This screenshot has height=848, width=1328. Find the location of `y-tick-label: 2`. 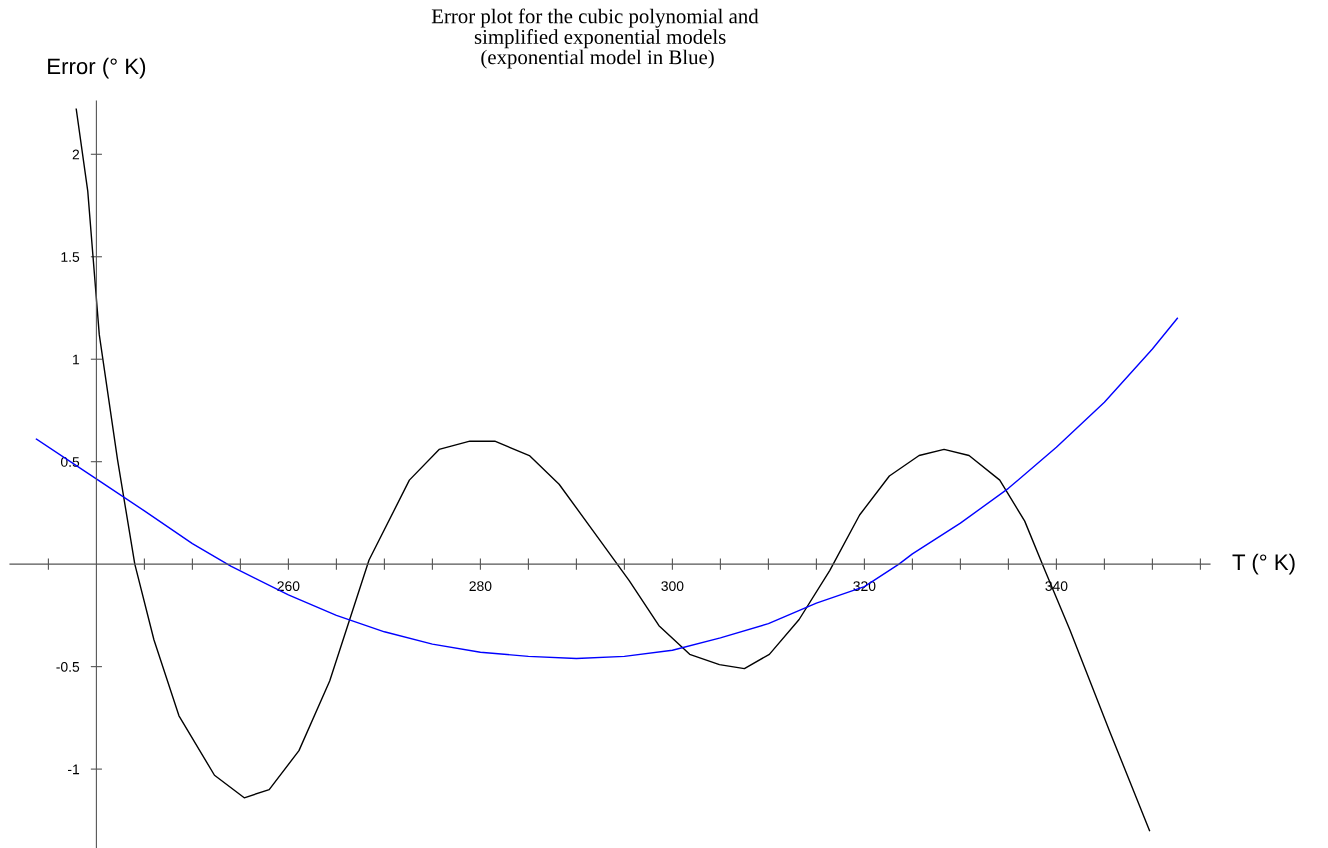

y-tick-label: 2 is located at coordinates (76, 154).